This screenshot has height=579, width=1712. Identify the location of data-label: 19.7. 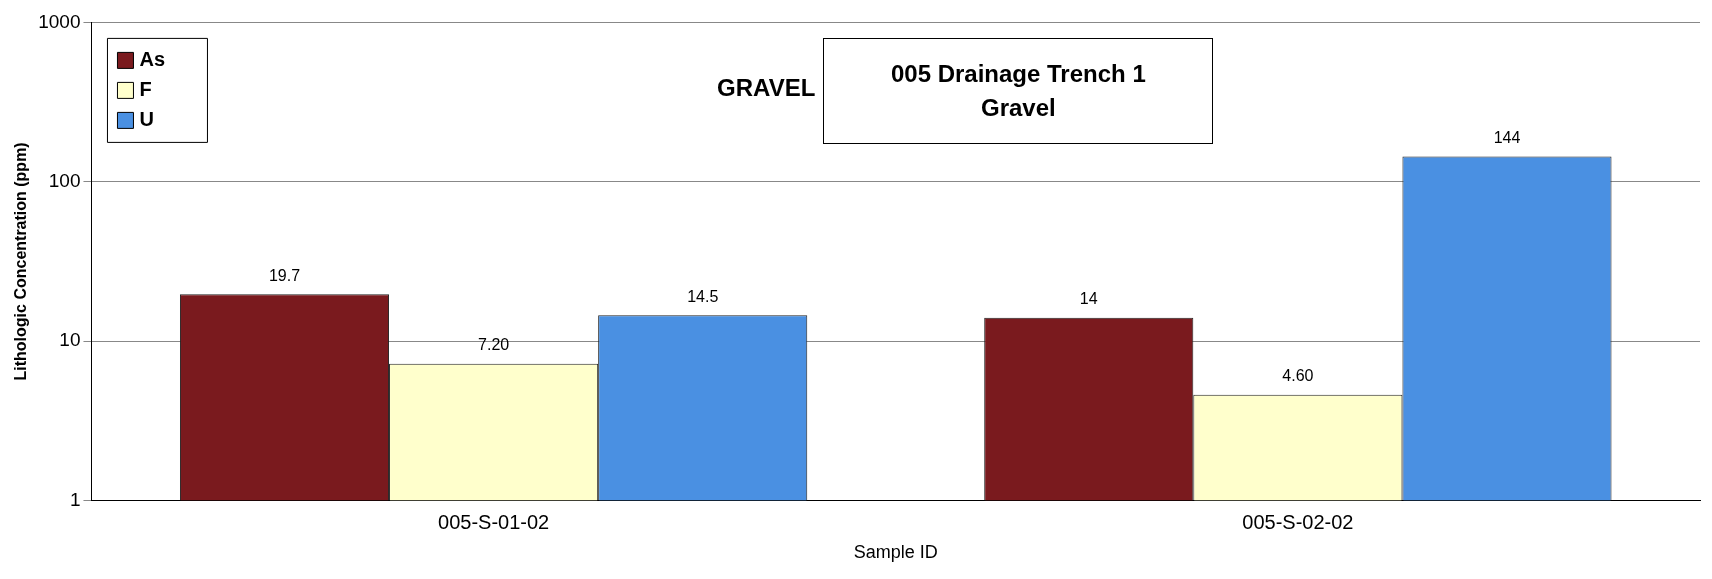
(284, 275).